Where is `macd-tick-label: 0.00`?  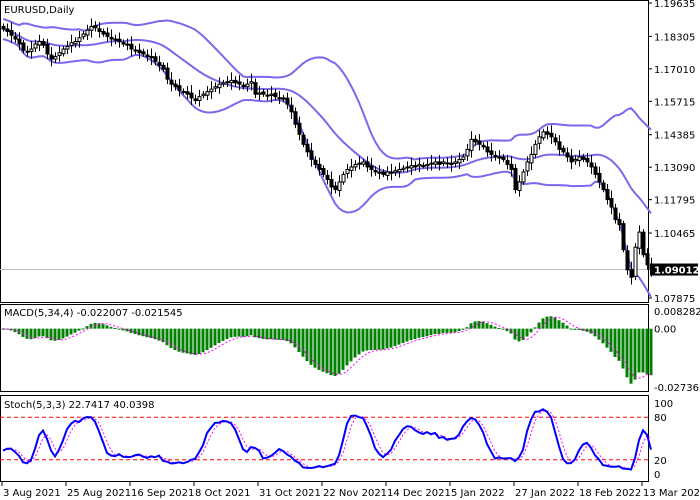
macd-tick-label: 0.00 is located at coordinates (665, 330).